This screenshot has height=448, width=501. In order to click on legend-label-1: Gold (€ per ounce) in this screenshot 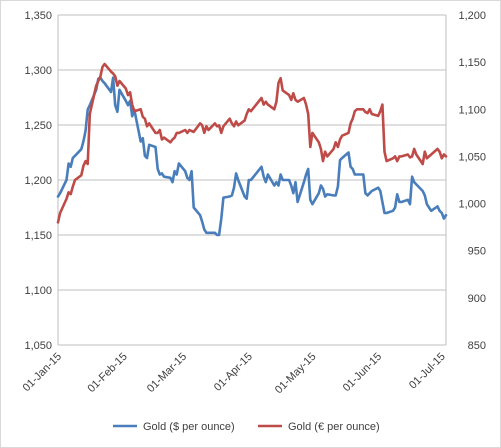, I will do `click(334, 427)`.